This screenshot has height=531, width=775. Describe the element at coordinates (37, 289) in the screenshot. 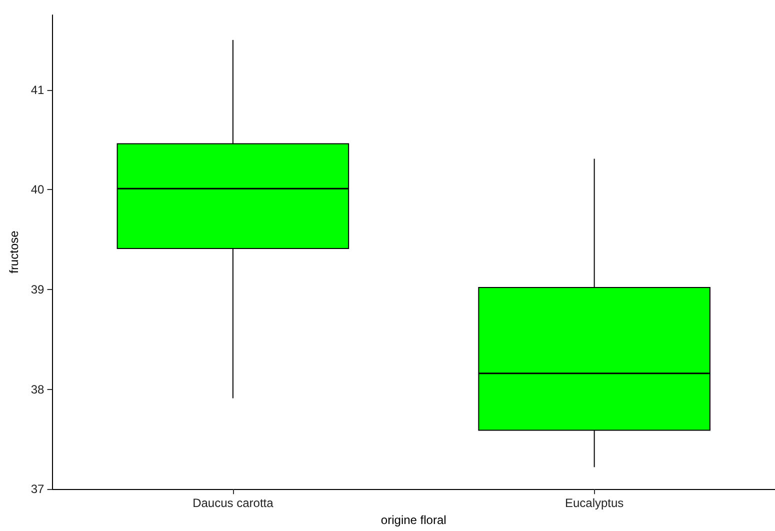

I see `y-tick-label: 39` at that location.